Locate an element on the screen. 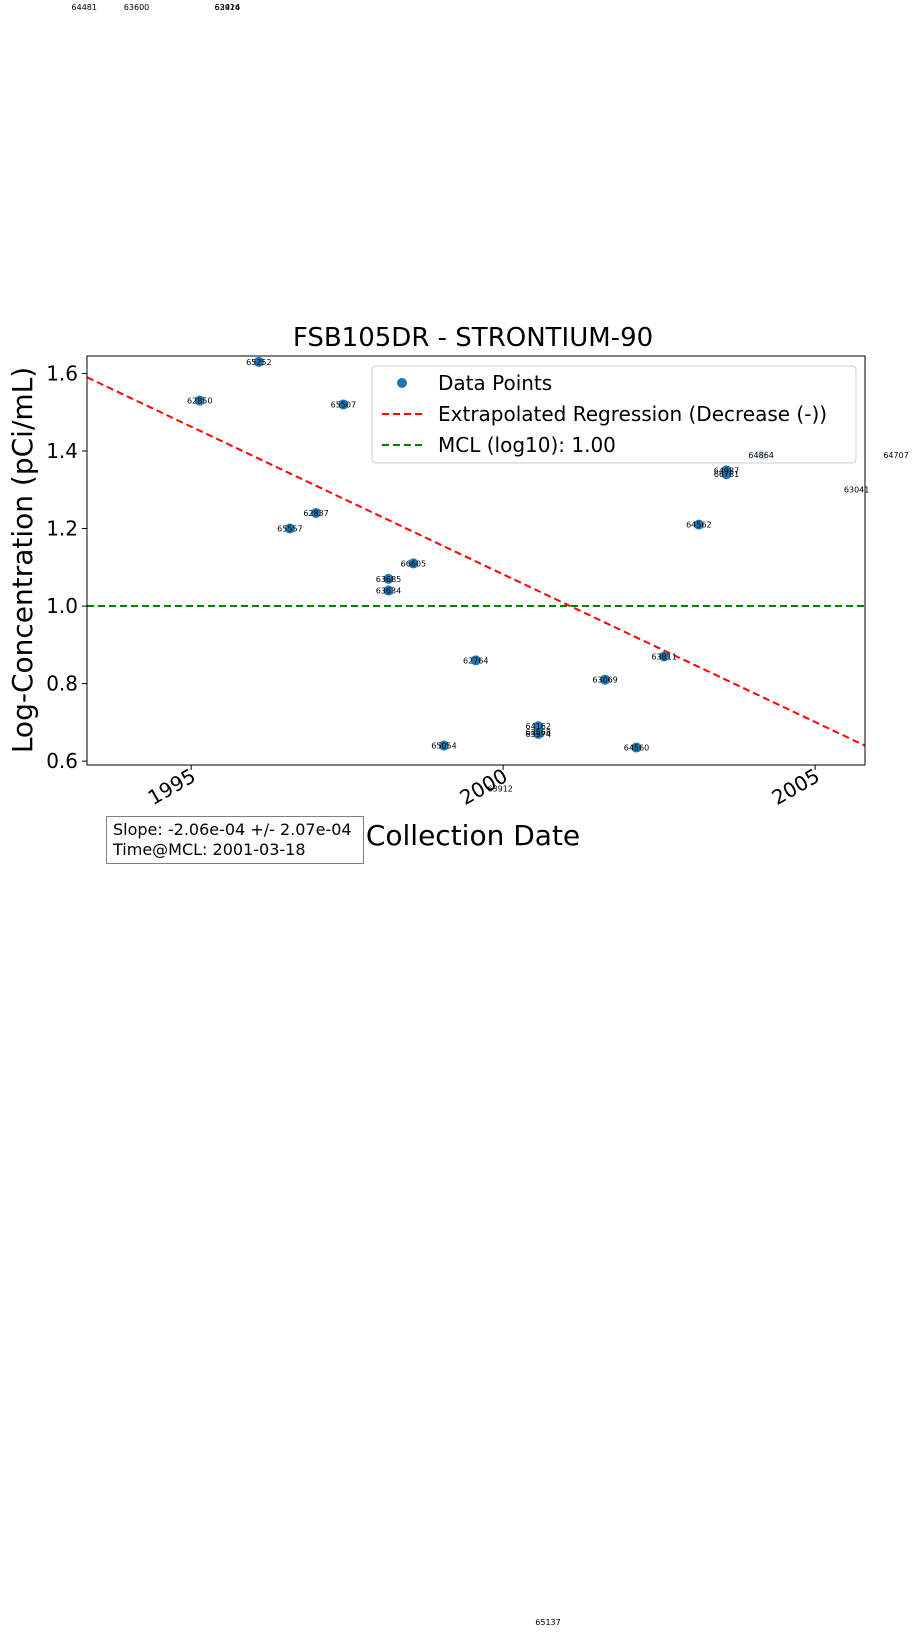 The image size is (920, 1635). point-label: 62837 is located at coordinates (315, 513).